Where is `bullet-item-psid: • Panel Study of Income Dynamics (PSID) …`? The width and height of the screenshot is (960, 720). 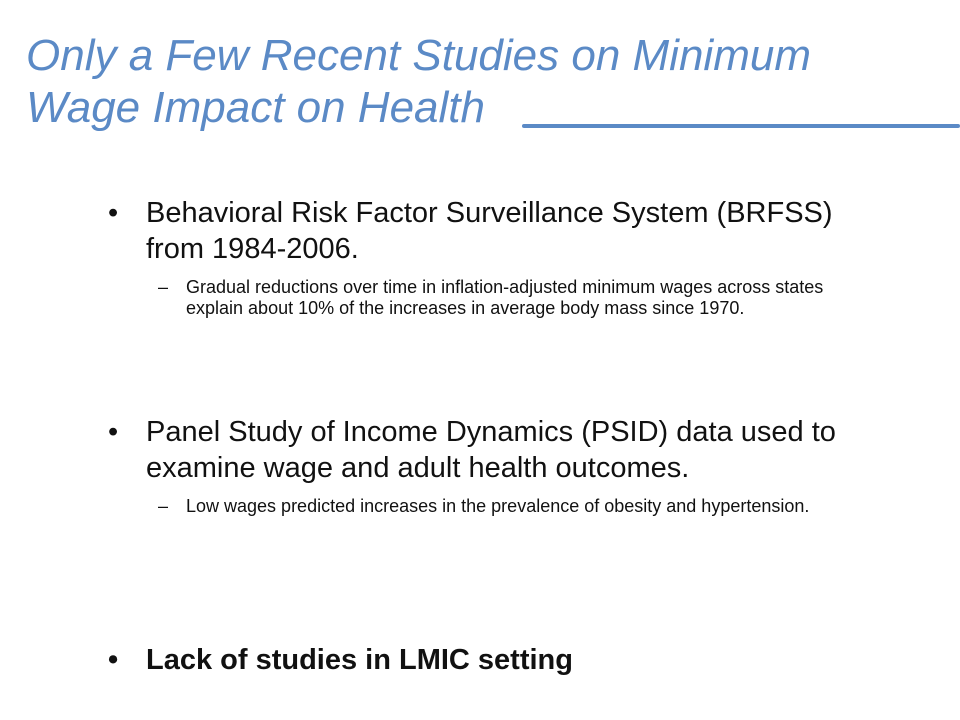 bullet-item-psid: • Panel Study of Income Dynamics (PSID) … is located at coordinates (478, 465).